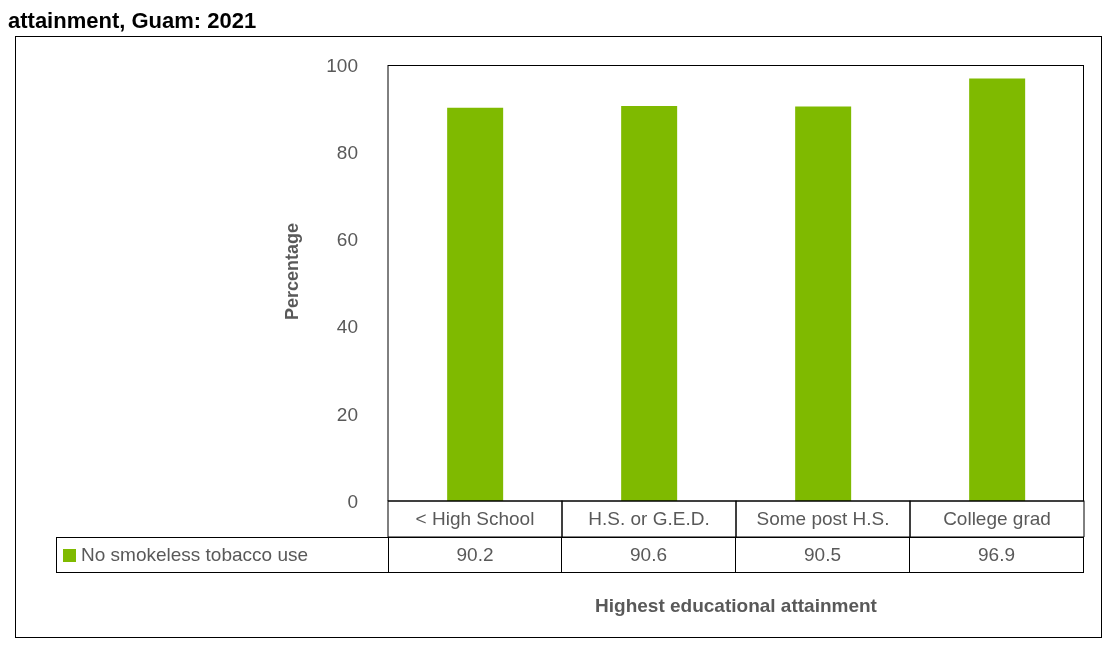 The image size is (1108, 646). Describe the element at coordinates (649, 555) in the screenshot. I see `data-label: 90.6` at that location.